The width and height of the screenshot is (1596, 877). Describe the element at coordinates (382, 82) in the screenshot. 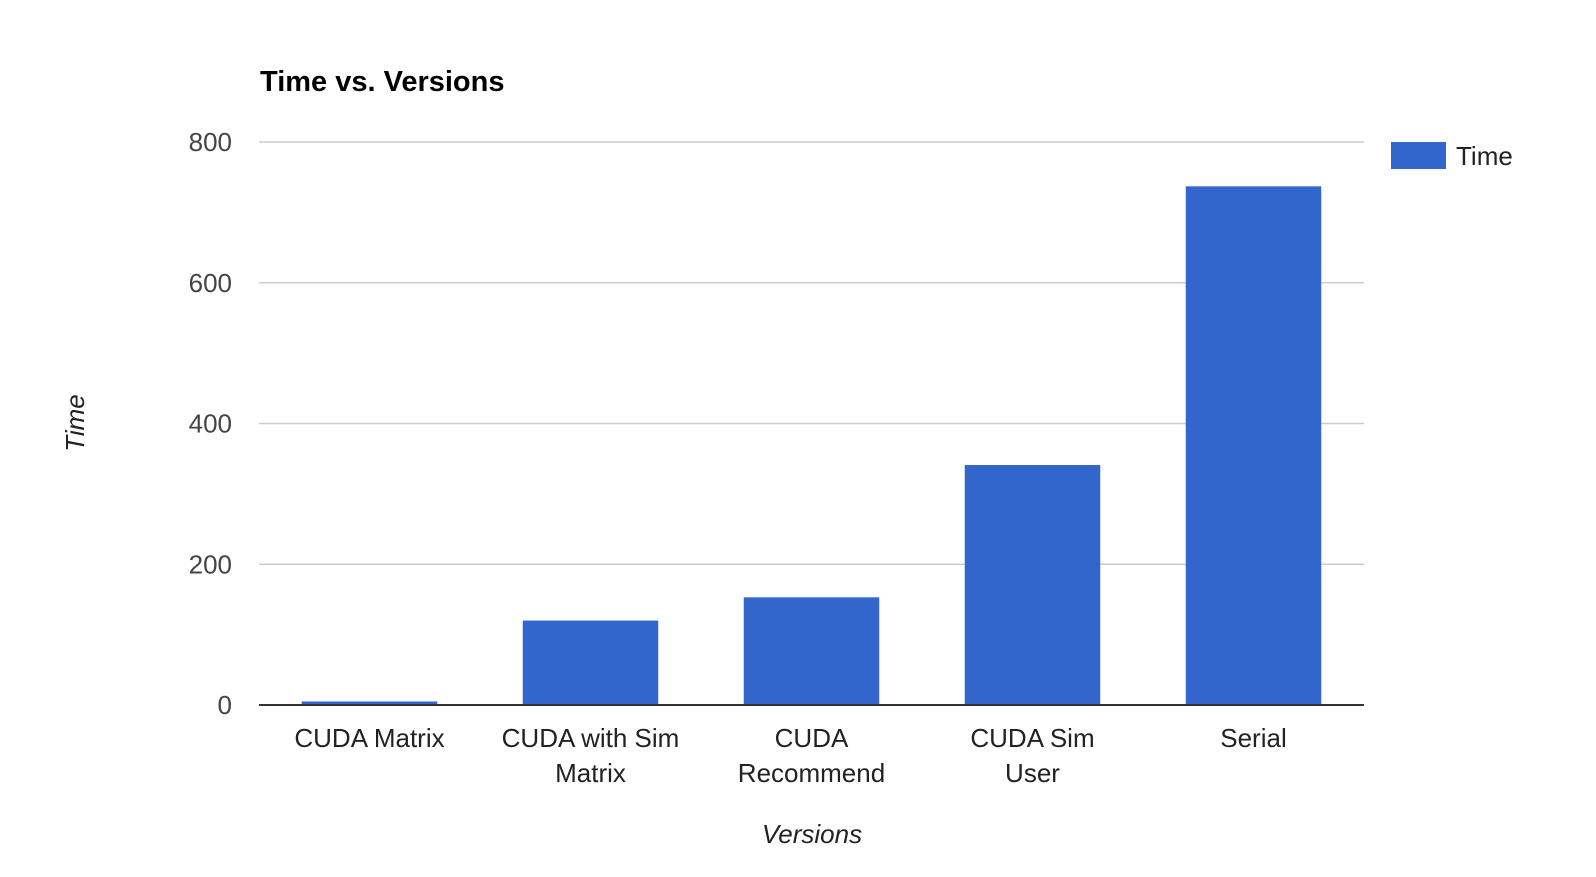

I see `chart-title: Time vs. Versions` at that location.